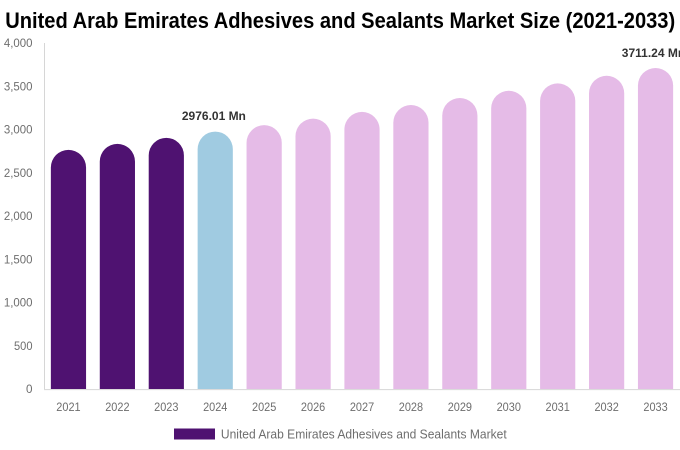 This screenshot has height=450, width=680. Describe the element at coordinates (18, 130) in the screenshot. I see `svg-text: 3,000` at that location.